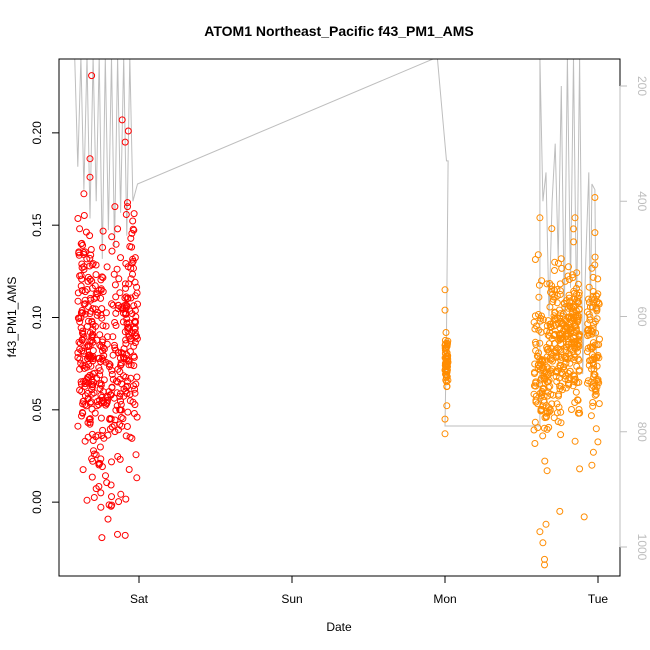 The width and height of the screenshot is (650, 650). I want to click on y-axis: 0.00 0.05 0.10 0.15 0.20, so click(45, 317).